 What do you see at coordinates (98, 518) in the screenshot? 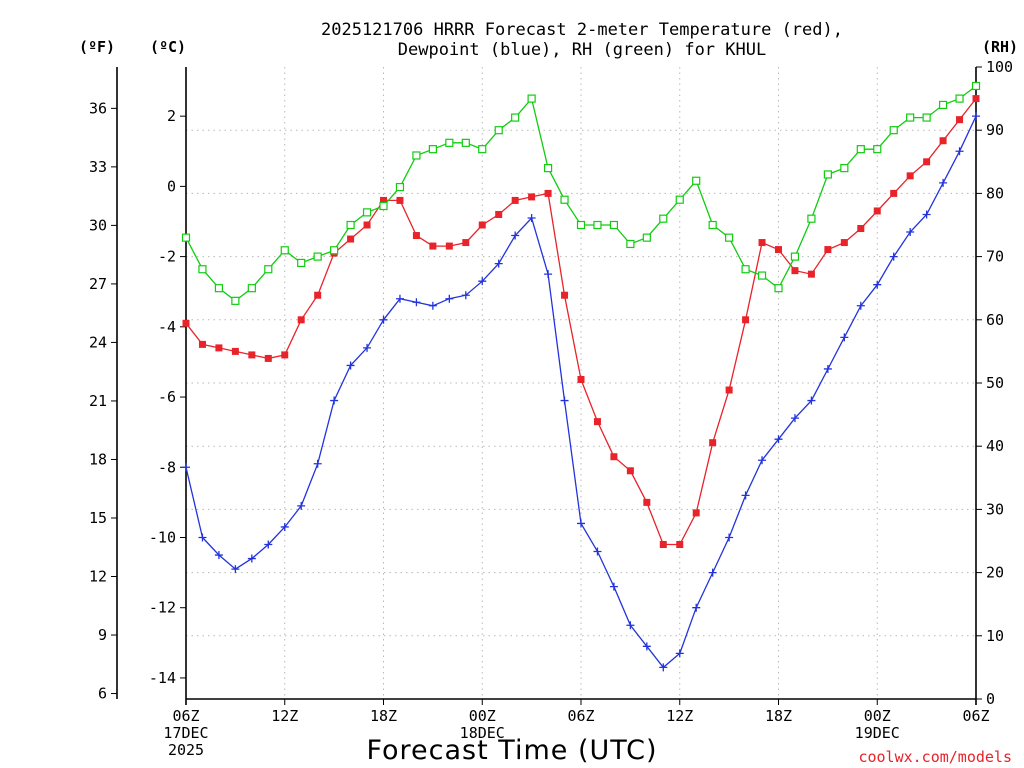
I see `fahrenheit-tick-label: 15` at bounding box center [98, 518].